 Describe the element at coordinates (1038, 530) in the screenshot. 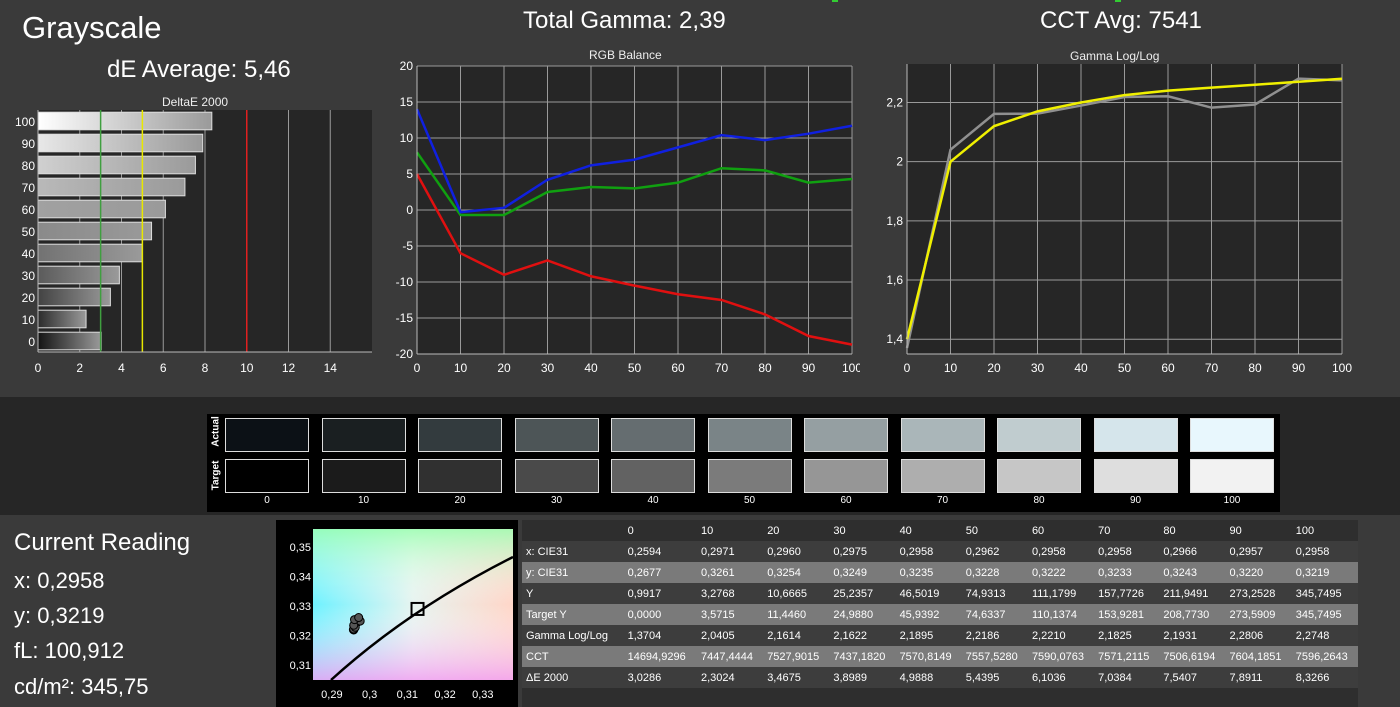

I see `column-header: 60` at that location.